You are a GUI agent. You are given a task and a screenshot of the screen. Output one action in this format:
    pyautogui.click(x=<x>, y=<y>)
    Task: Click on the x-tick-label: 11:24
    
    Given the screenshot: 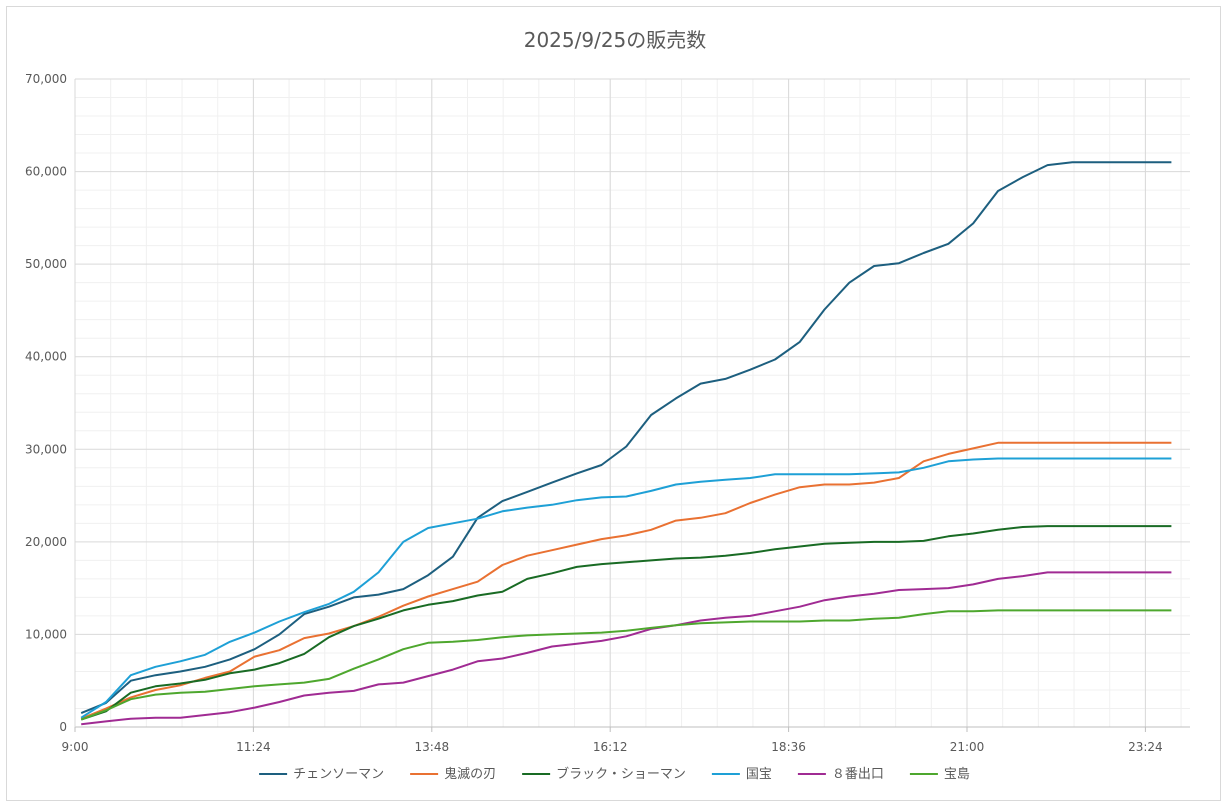 What is the action you would take?
    pyautogui.click(x=253, y=747)
    